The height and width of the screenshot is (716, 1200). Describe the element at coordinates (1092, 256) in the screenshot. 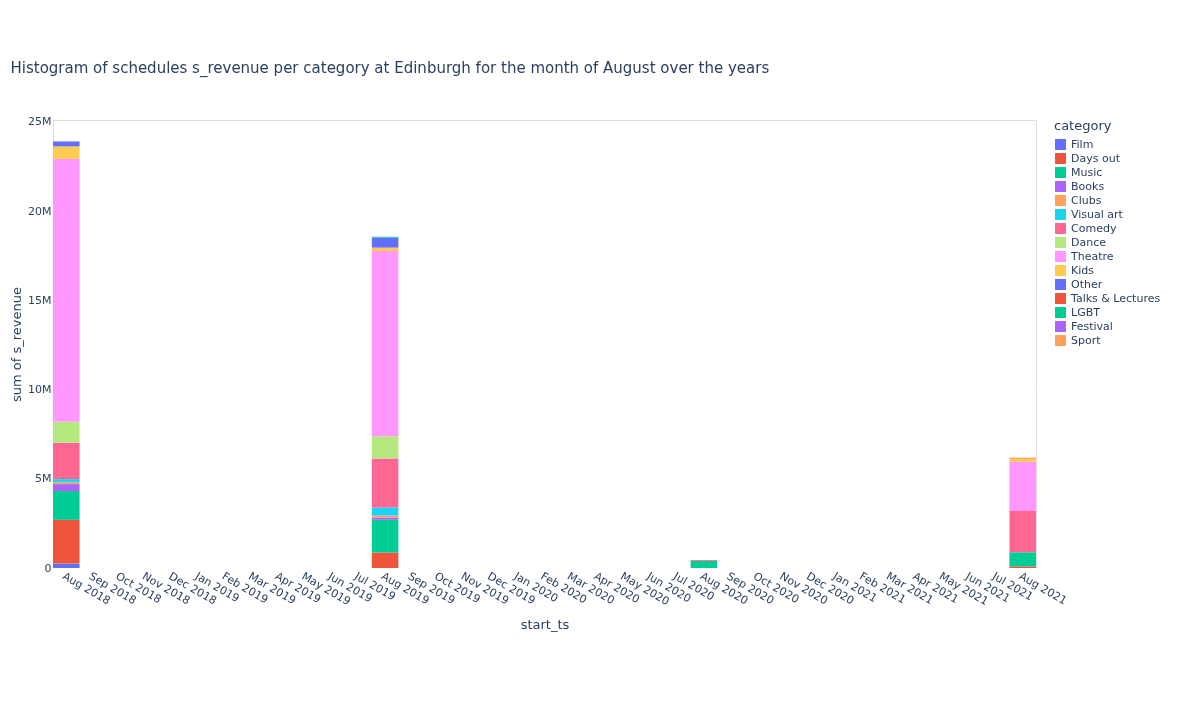

I see `legend-label: Theatre` at that location.